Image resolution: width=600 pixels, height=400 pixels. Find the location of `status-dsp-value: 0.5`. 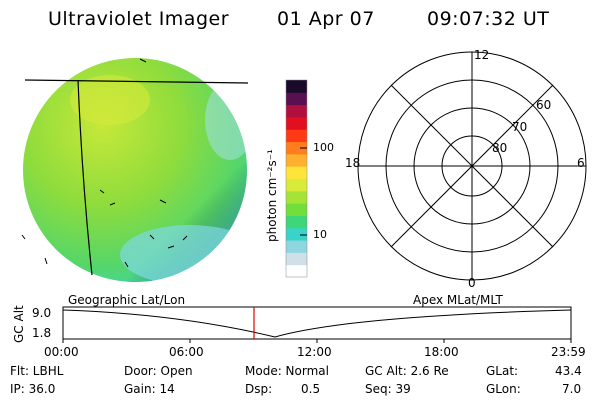

status-dsp-value: 0.5 is located at coordinates (311, 389).